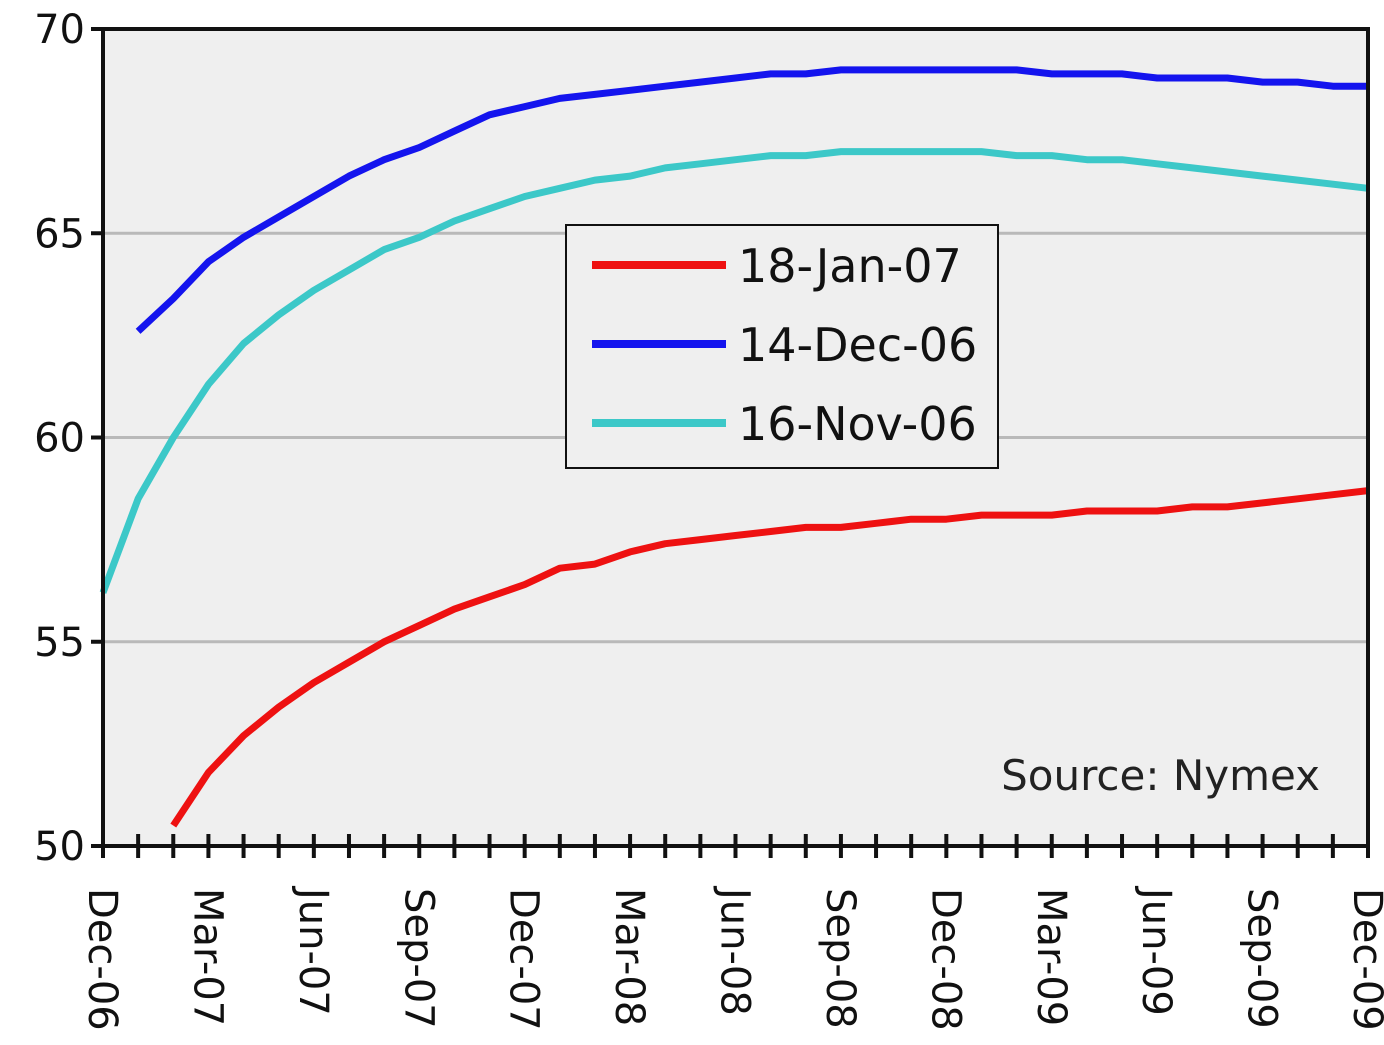 Image resolution: width=1384 pixels, height=1045 pixels. What do you see at coordinates (1160, 775) in the screenshot?
I see `source-annotation: Source: Nymex` at bounding box center [1160, 775].